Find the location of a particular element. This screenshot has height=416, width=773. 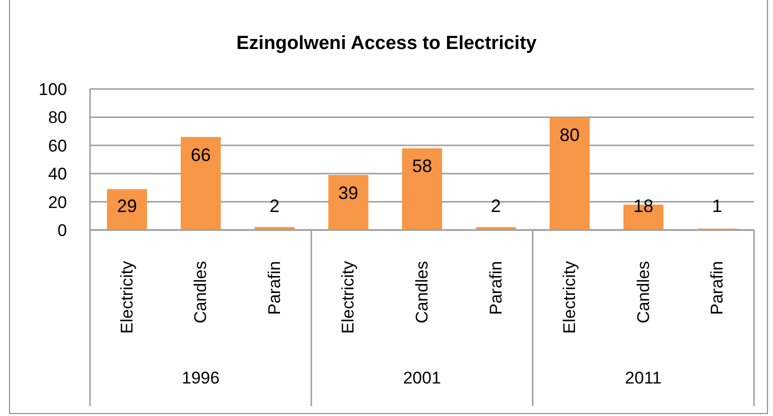

data-label: 29 is located at coordinates (126, 206).